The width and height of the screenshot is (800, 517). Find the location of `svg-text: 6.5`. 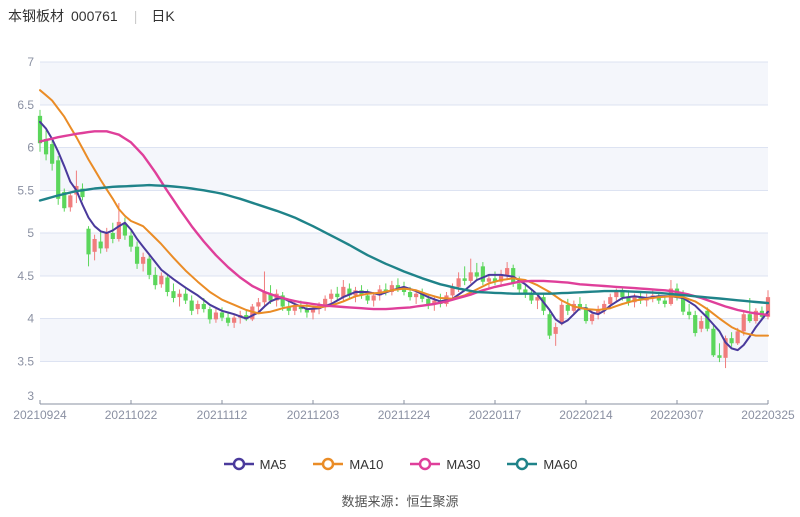

svg-text: 6.5 is located at coordinates (25, 105).